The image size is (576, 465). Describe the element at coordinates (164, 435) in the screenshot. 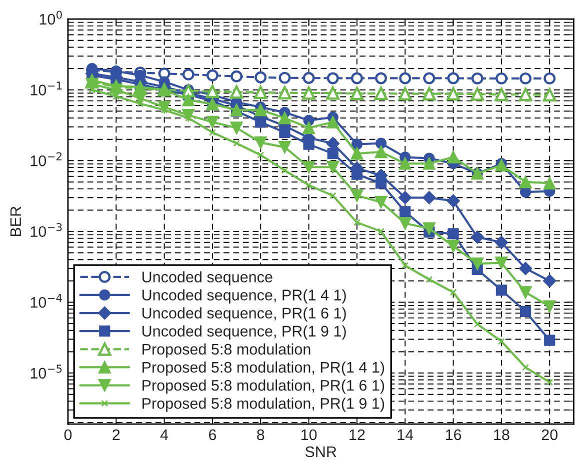

I see `x-tick-label: 4` at that location.